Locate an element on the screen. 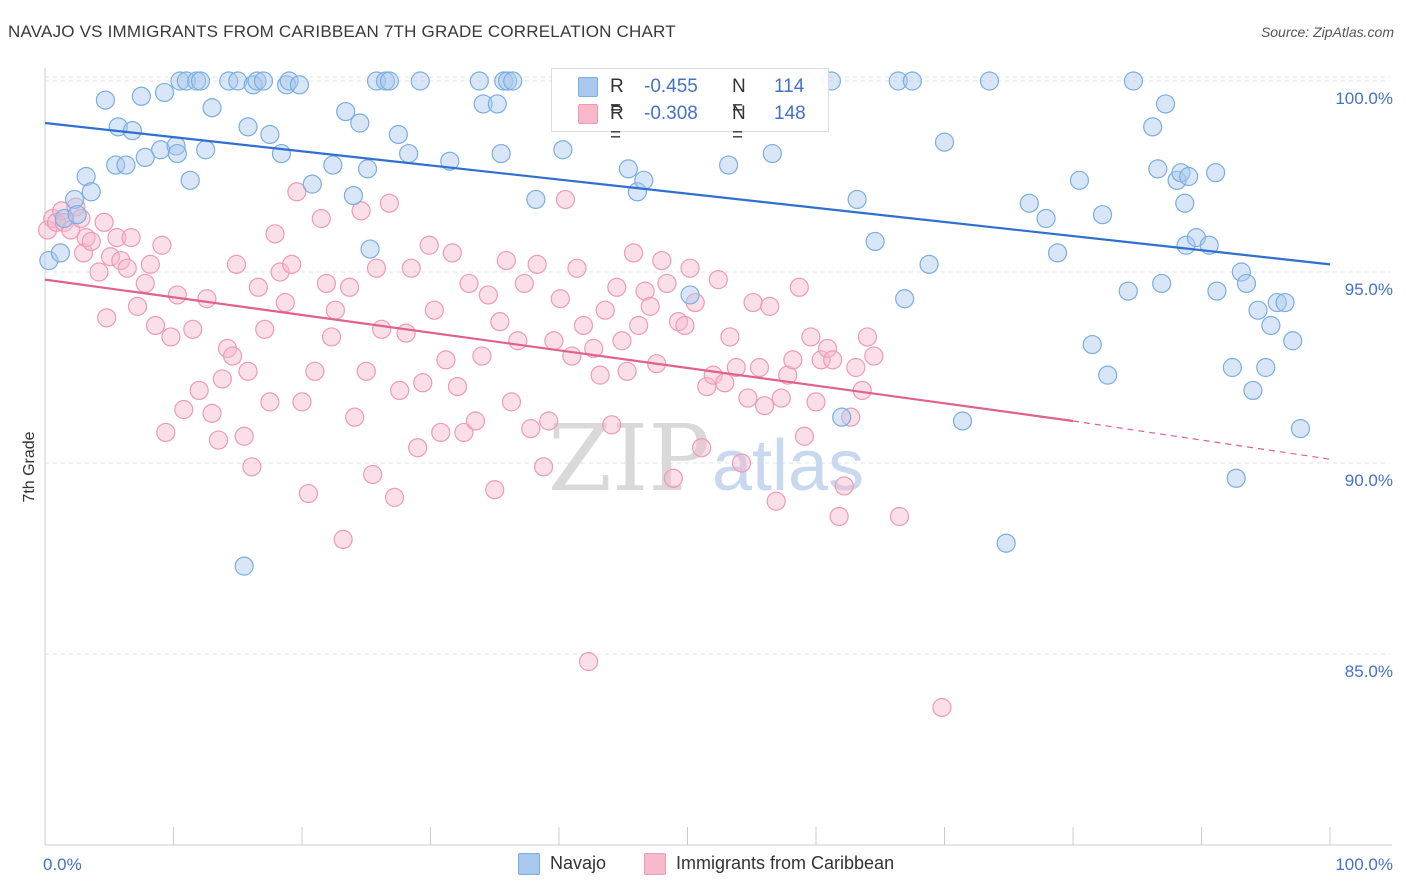  caribbean-trend-line is located at coordinates (559, 350).